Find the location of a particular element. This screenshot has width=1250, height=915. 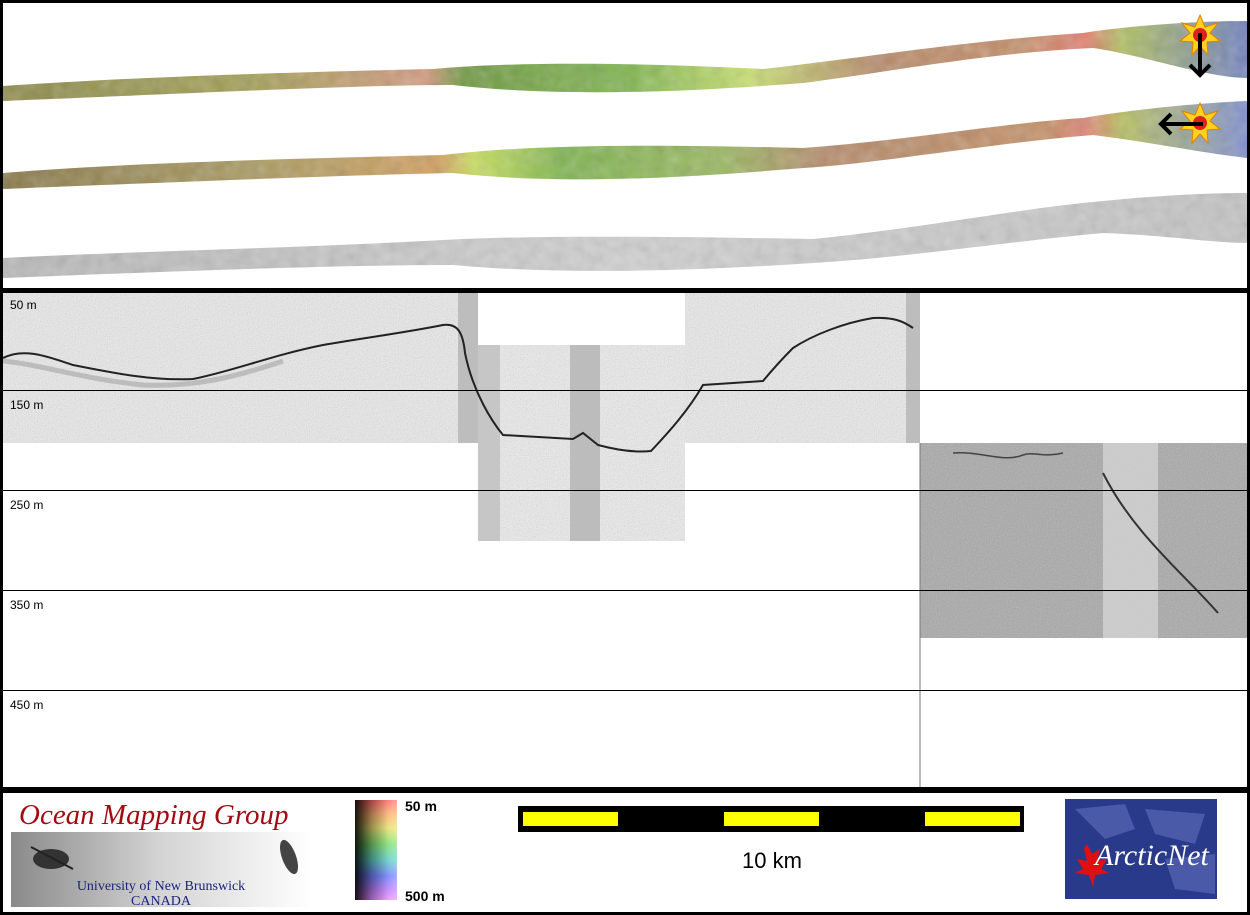

colorbar-top-label: 50 m is located at coordinates (421, 806).